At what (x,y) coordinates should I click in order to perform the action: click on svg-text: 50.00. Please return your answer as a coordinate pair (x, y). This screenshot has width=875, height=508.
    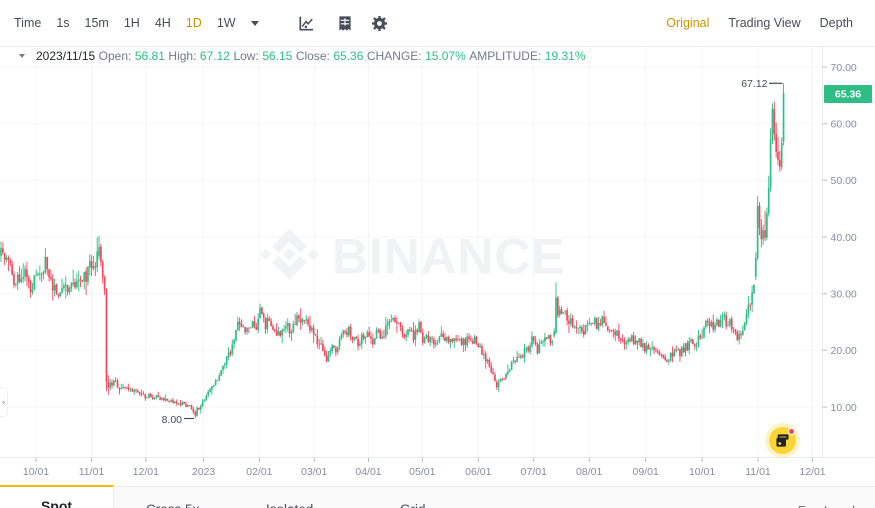
    Looking at the image, I should click on (844, 181).